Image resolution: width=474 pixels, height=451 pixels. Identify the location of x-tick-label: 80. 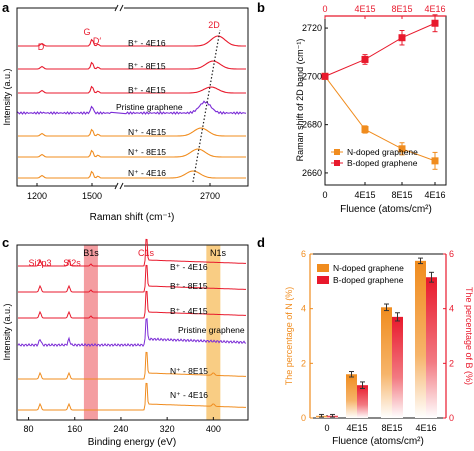
(29, 429).